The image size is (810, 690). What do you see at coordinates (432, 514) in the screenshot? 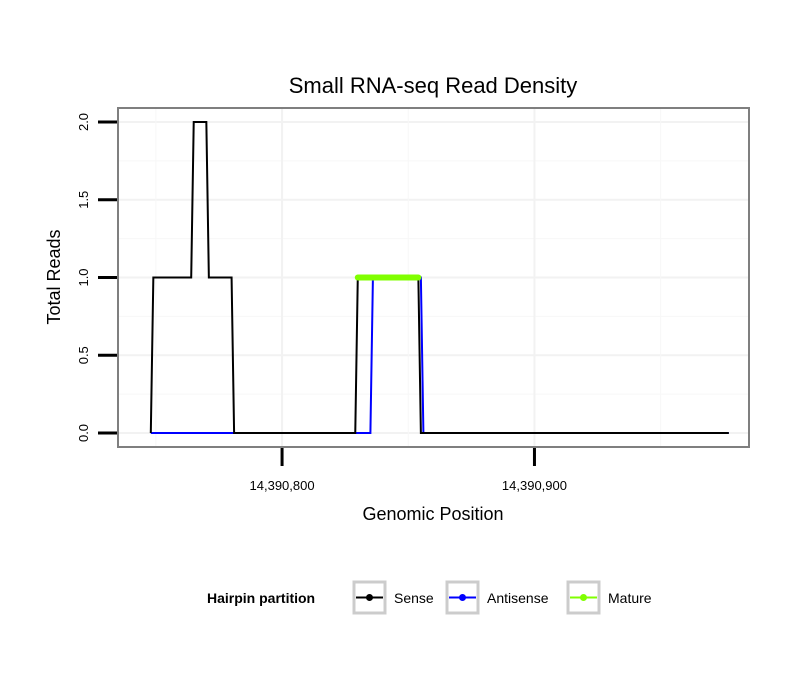
I see `x-axis-title: Genomic Position` at bounding box center [432, 514].